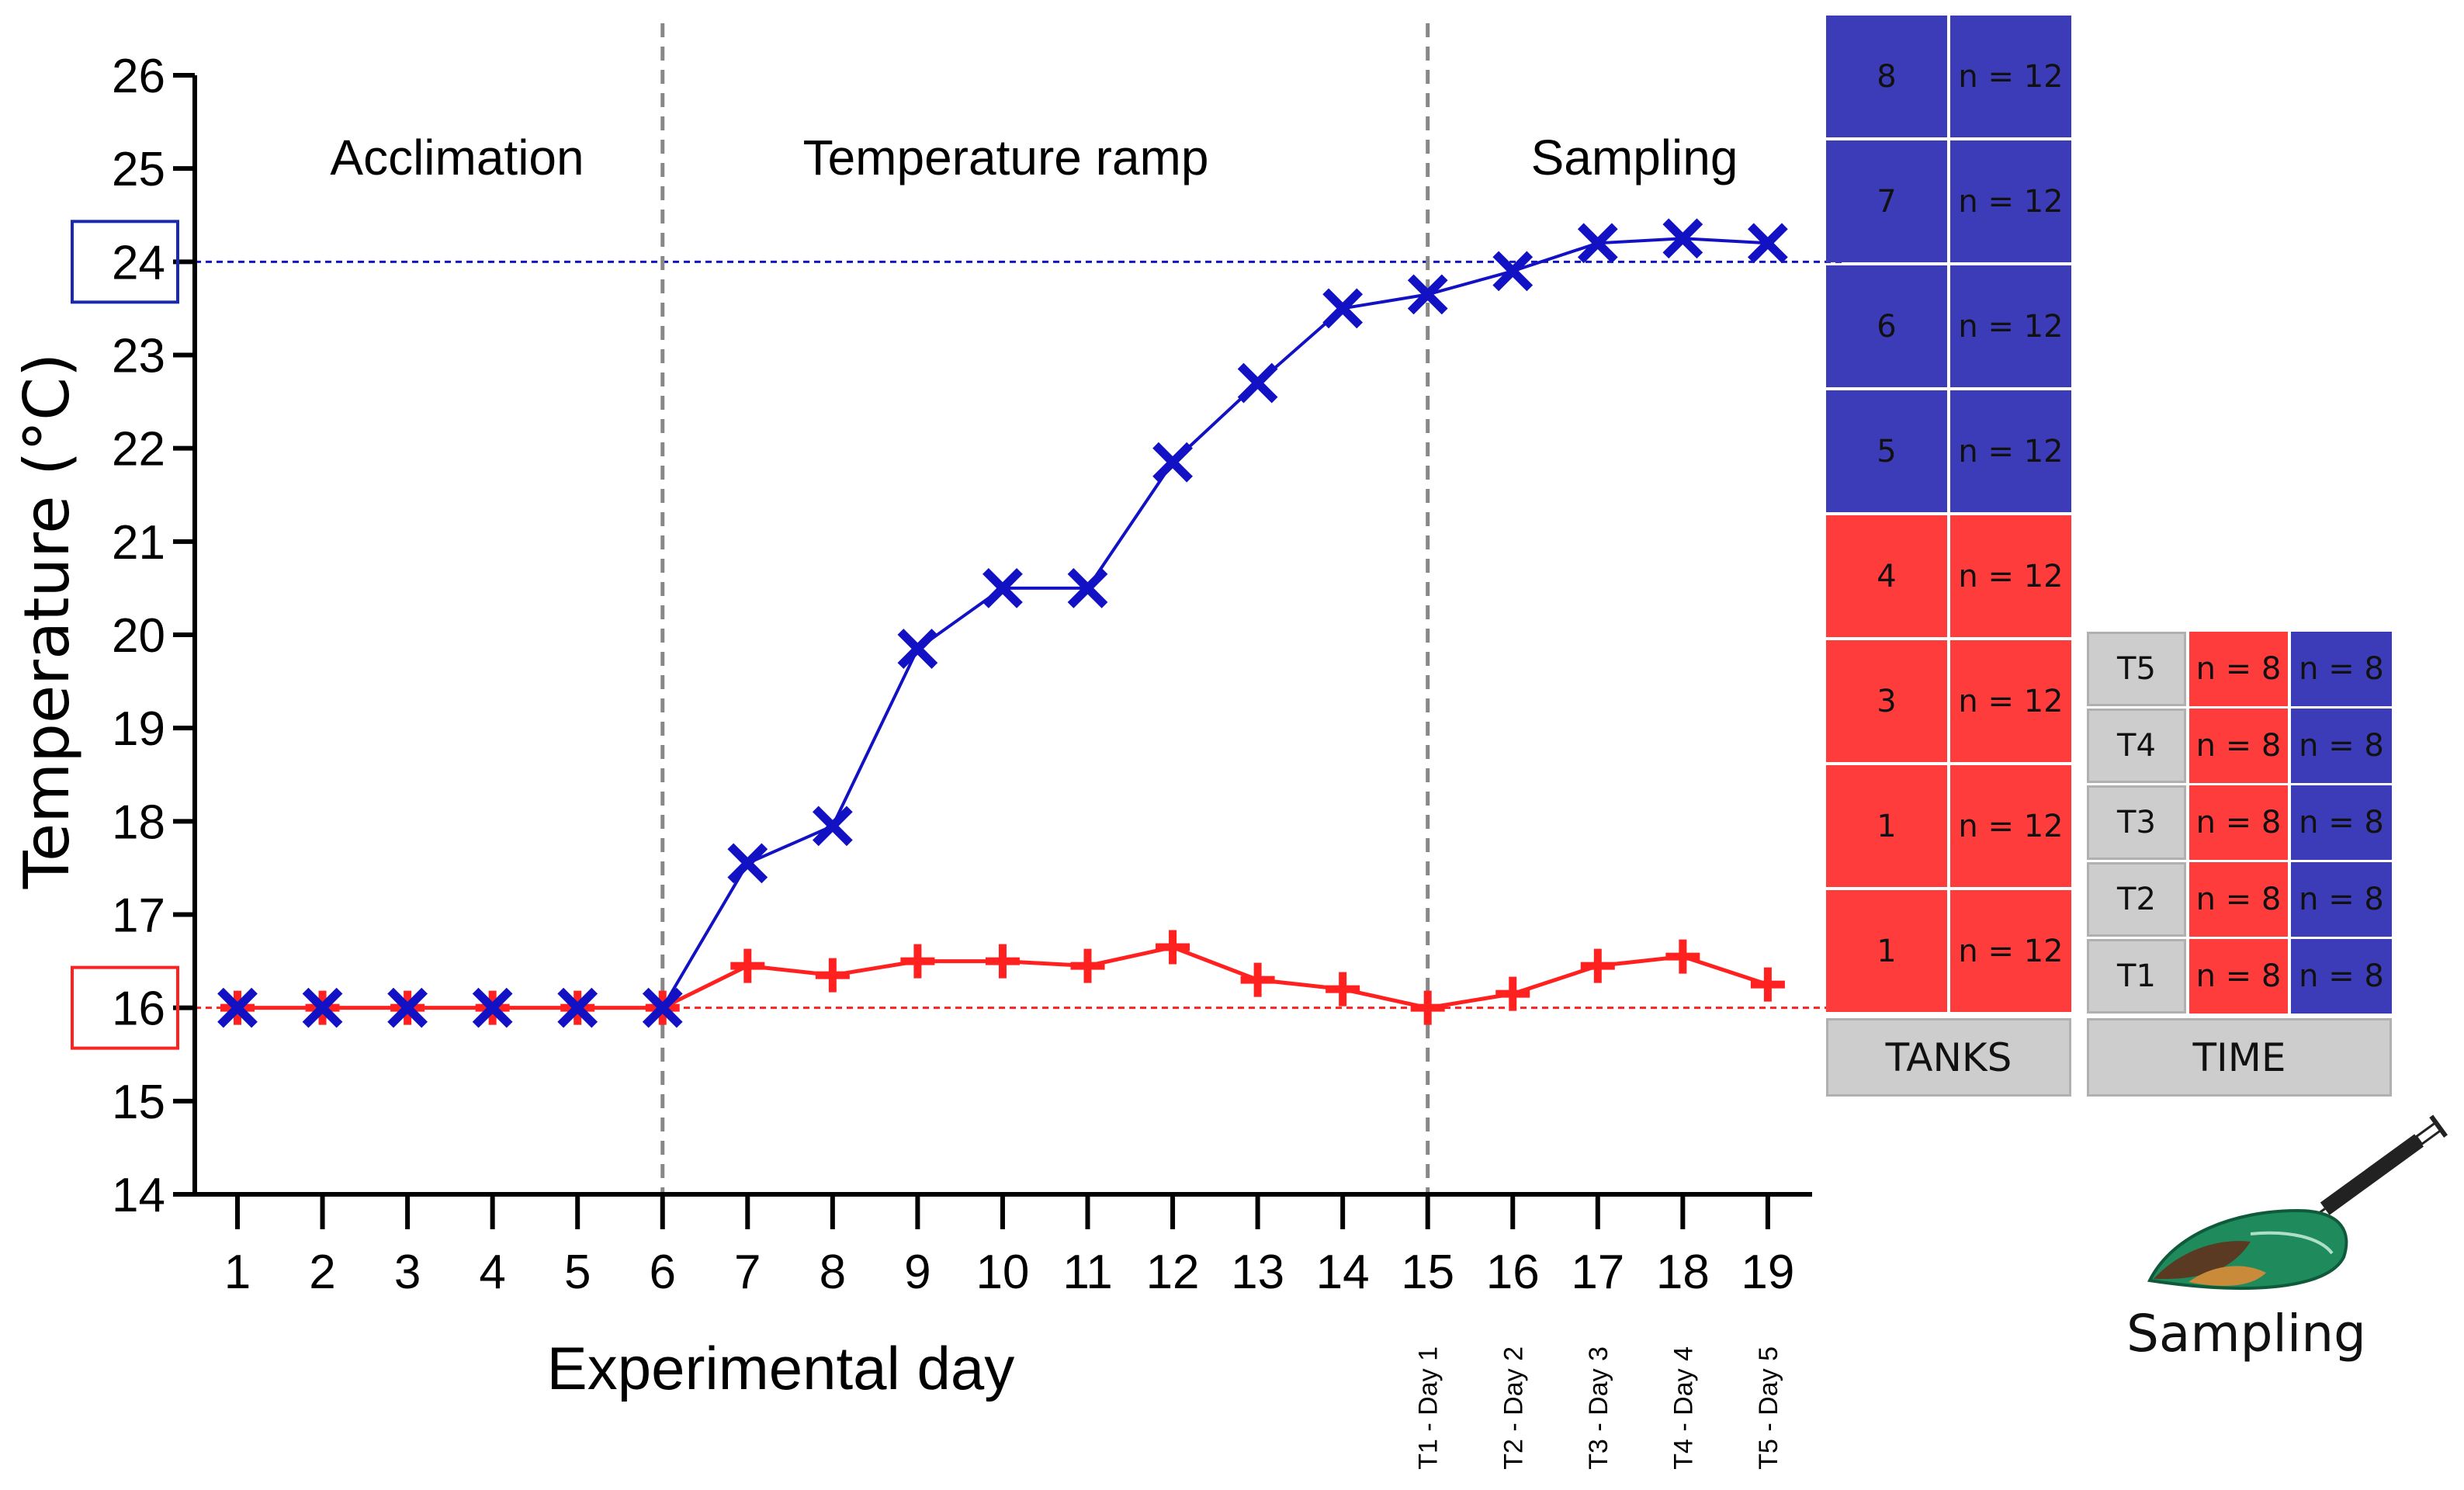 The image size is (2464, 1490). Describe the element at coordinates (138, 543) in the screenshot. I see `y-tick-label: 21` at that location.